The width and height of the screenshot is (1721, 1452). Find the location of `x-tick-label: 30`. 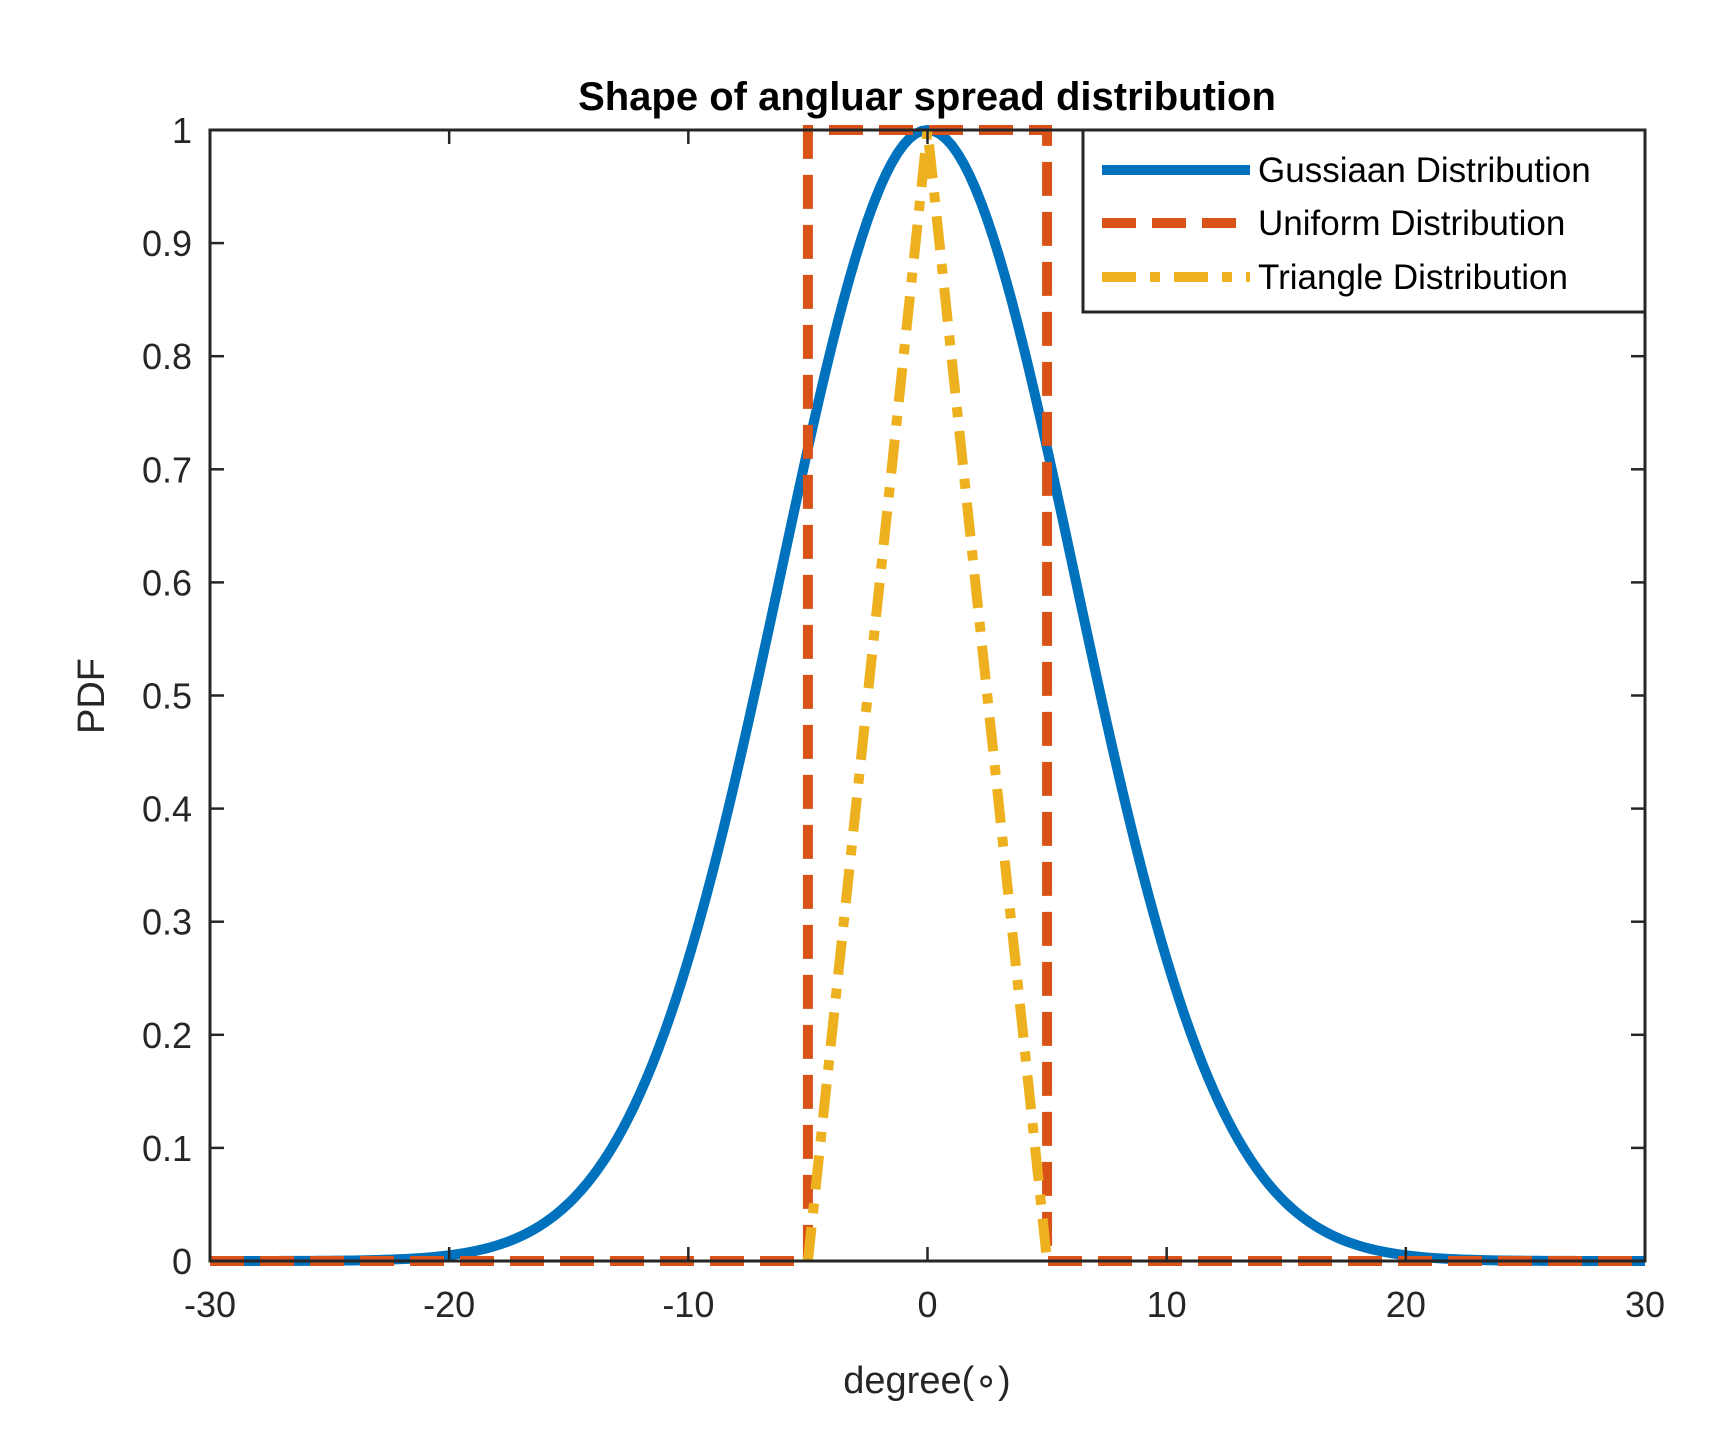

x-tick-label: 30 is located at coordinates (1645, 1304).